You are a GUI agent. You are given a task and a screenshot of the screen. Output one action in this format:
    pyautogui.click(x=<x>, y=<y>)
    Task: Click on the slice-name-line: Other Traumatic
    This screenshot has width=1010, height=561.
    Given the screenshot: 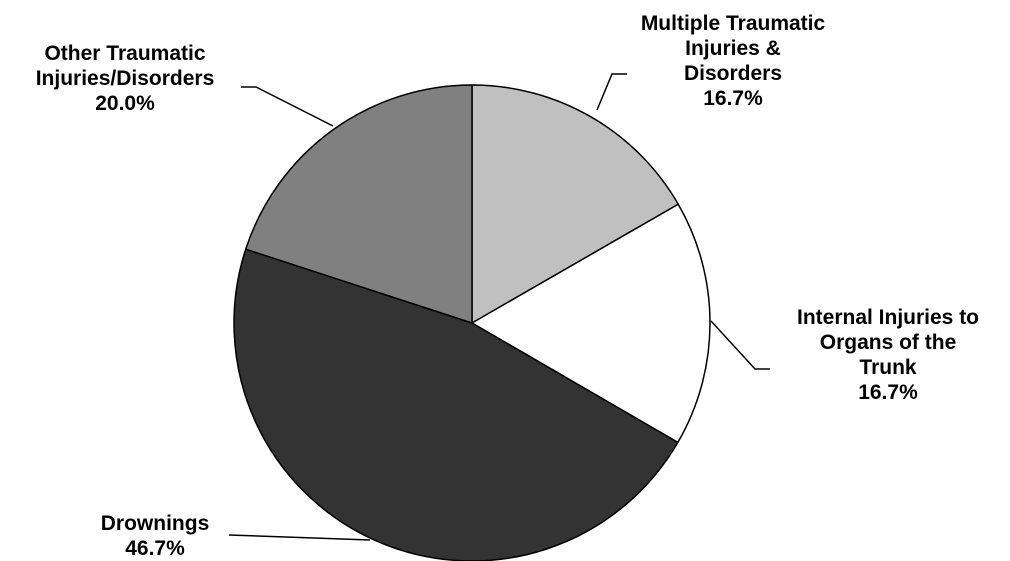 What is the action you would take?
    pyautogui.click(x=124, y=53)
    